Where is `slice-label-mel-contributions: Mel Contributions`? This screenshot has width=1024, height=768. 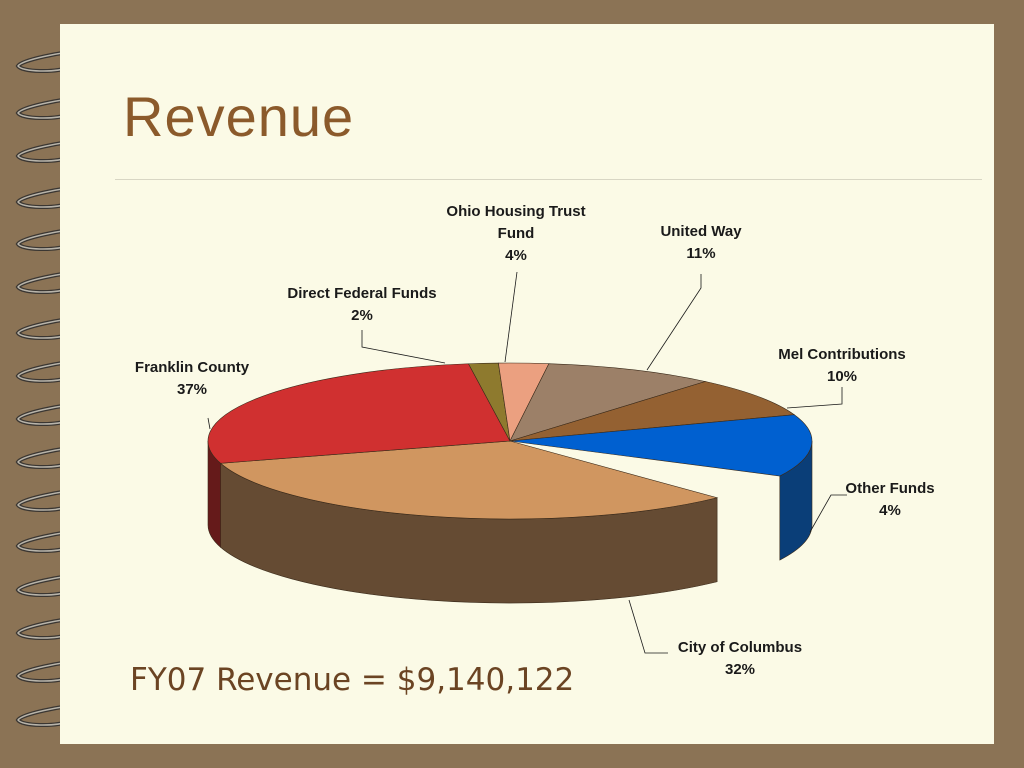 slice-label-mel-contributions: Mel Contributions is located at coordinates (842, 354).